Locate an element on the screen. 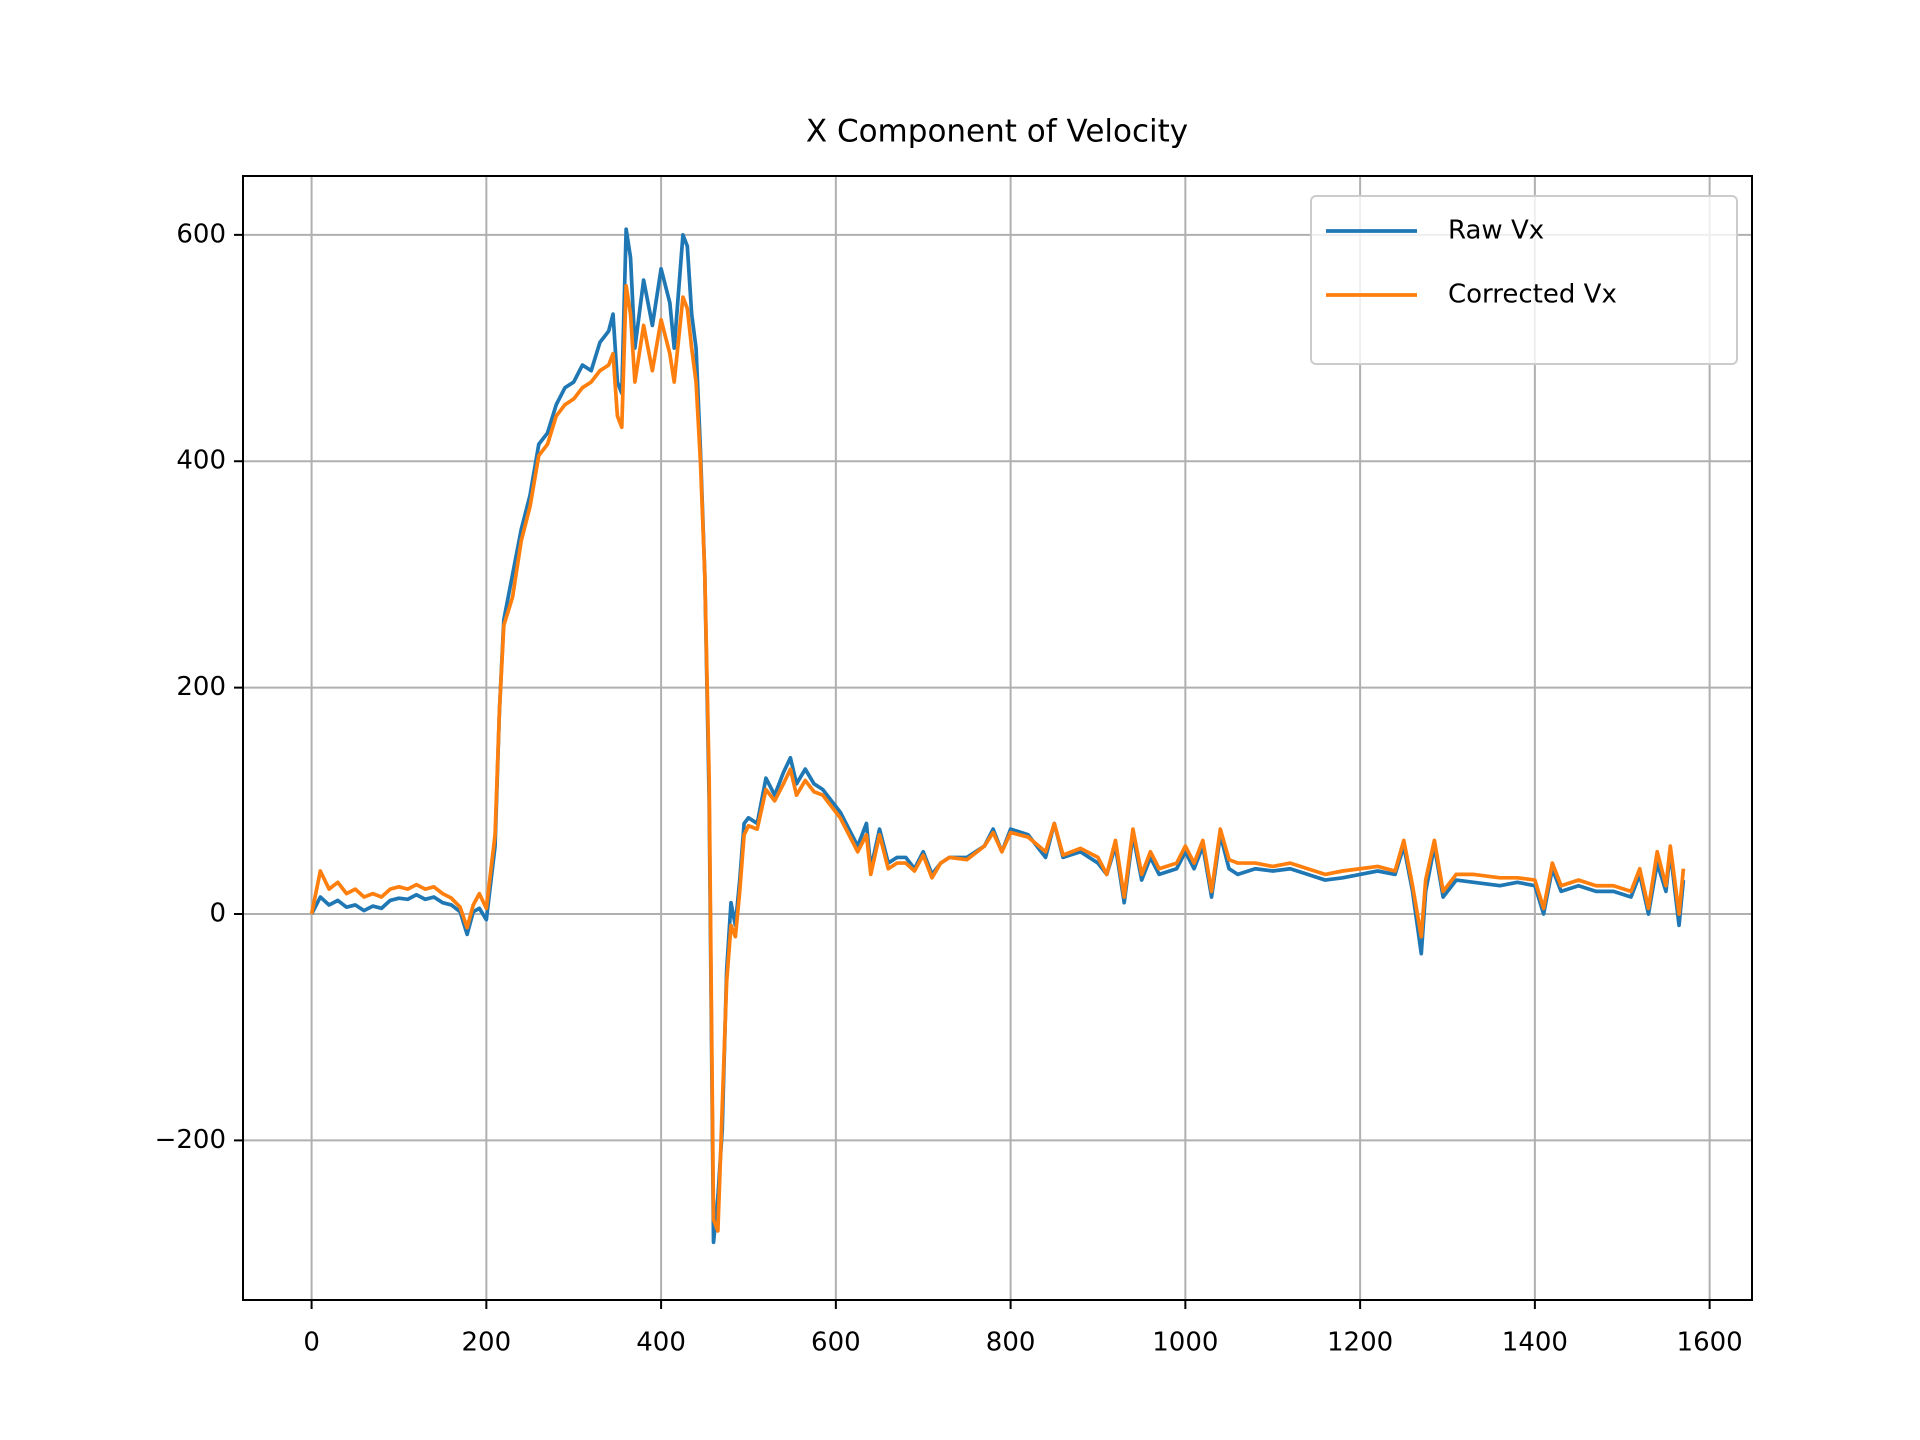  y-tick-label: 0 is located at coordinates (217, 914).